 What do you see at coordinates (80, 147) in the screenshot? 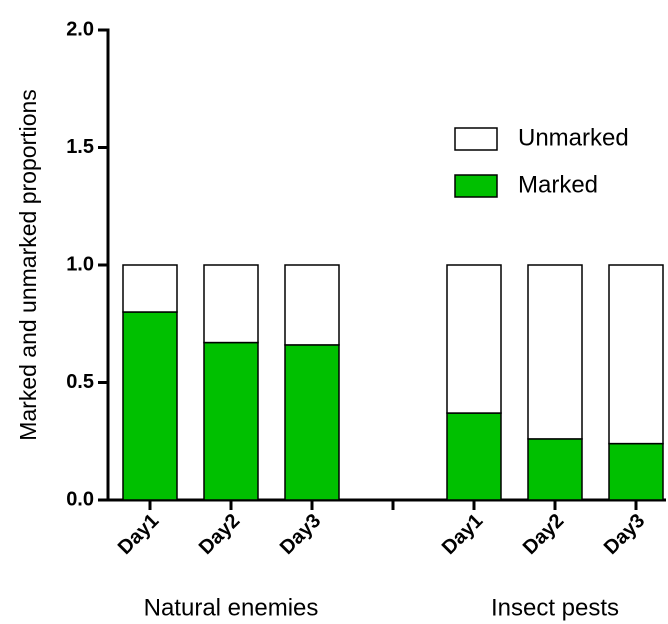
I see `y-tick-label: 1.5` at bounding box center [80, 147].